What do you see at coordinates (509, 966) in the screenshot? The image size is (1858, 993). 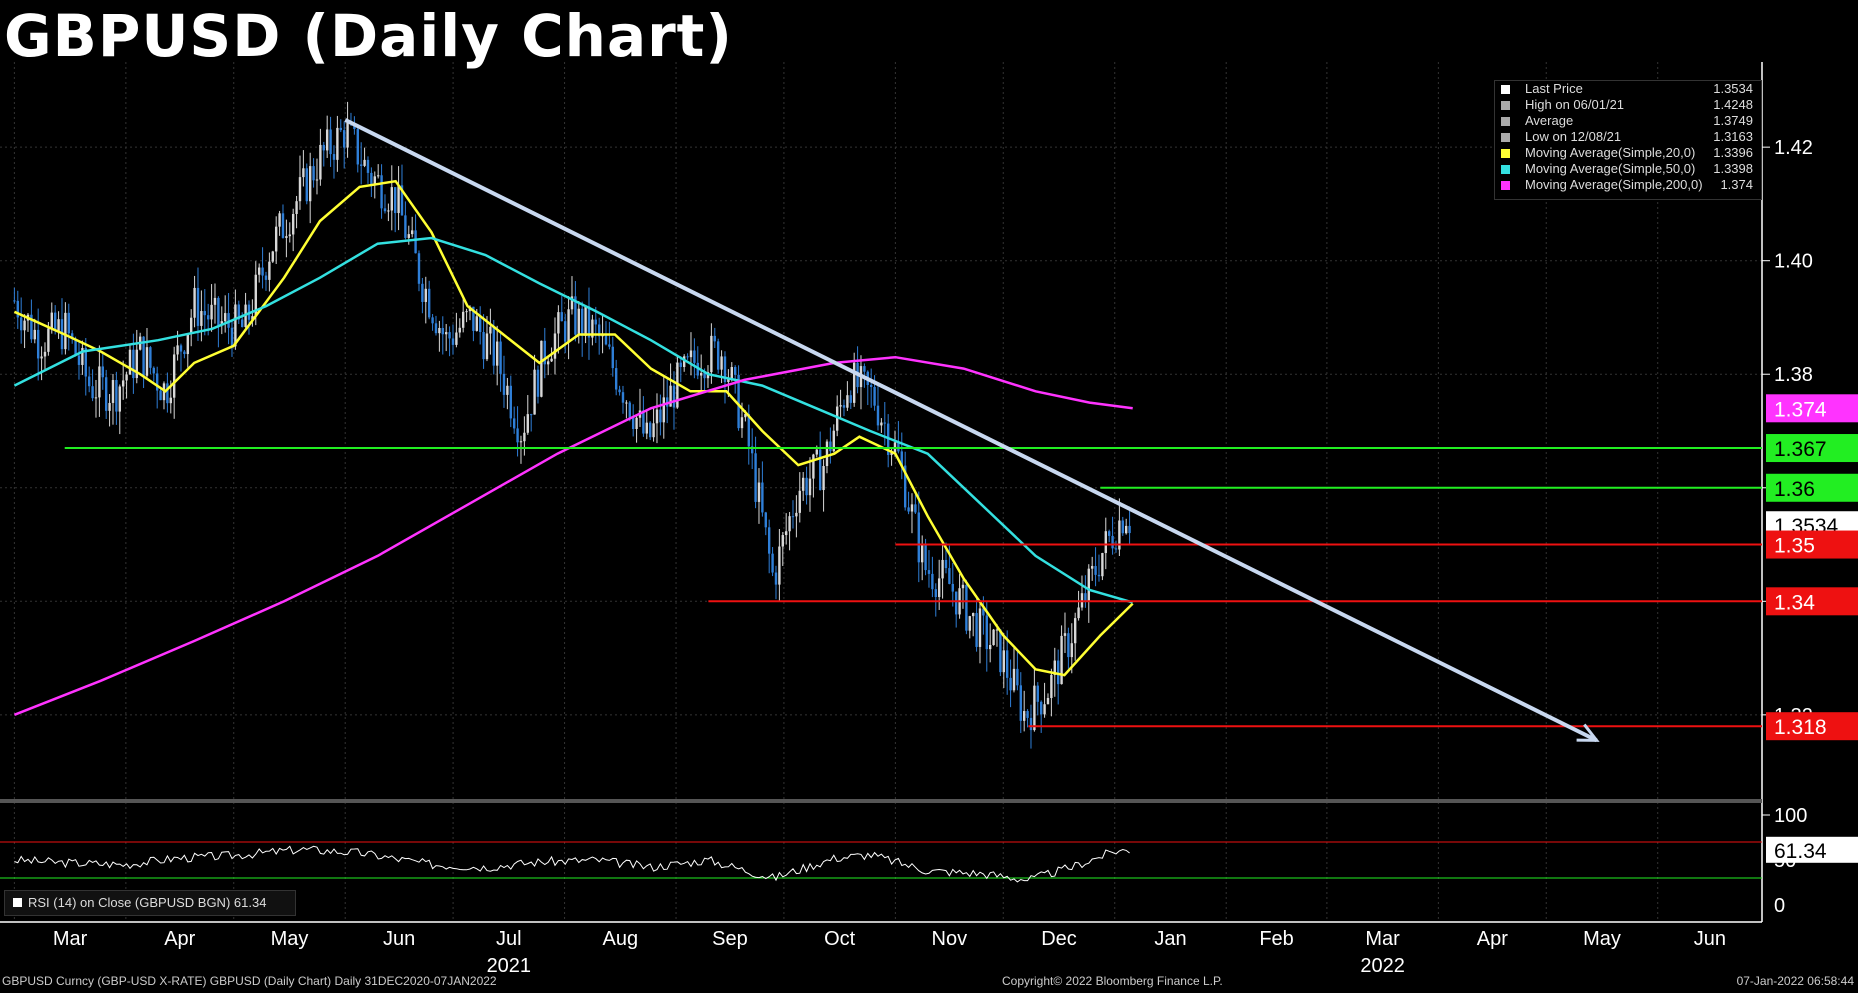 I see `x-year-label: 2021` at bounding box center [509, 966].